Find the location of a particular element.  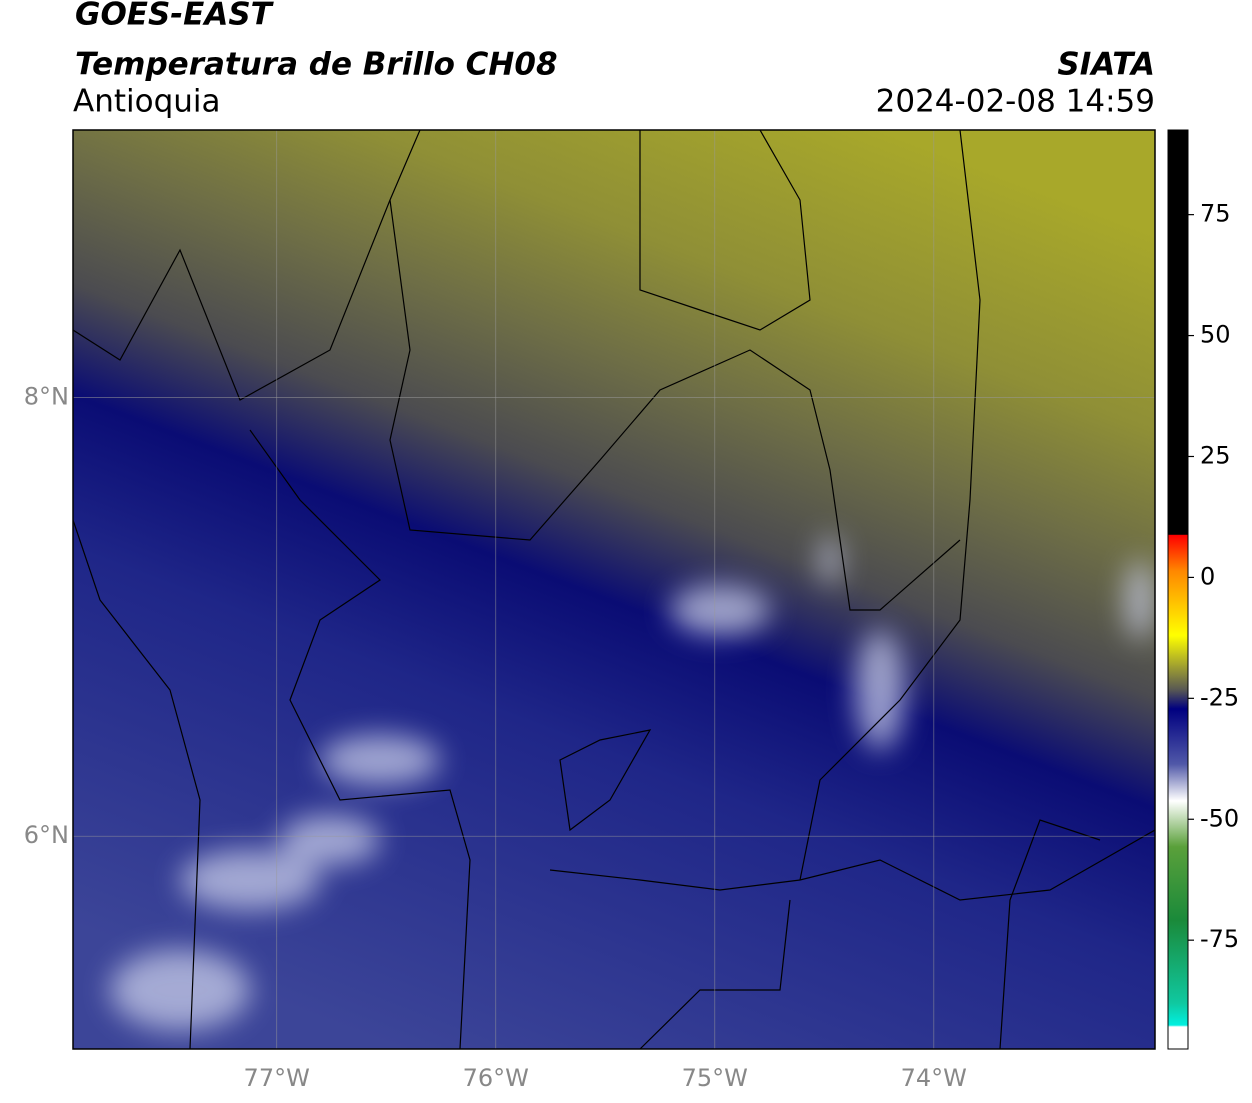

colorbar-tick-label: 25 is located at coordinates (1215, 455).